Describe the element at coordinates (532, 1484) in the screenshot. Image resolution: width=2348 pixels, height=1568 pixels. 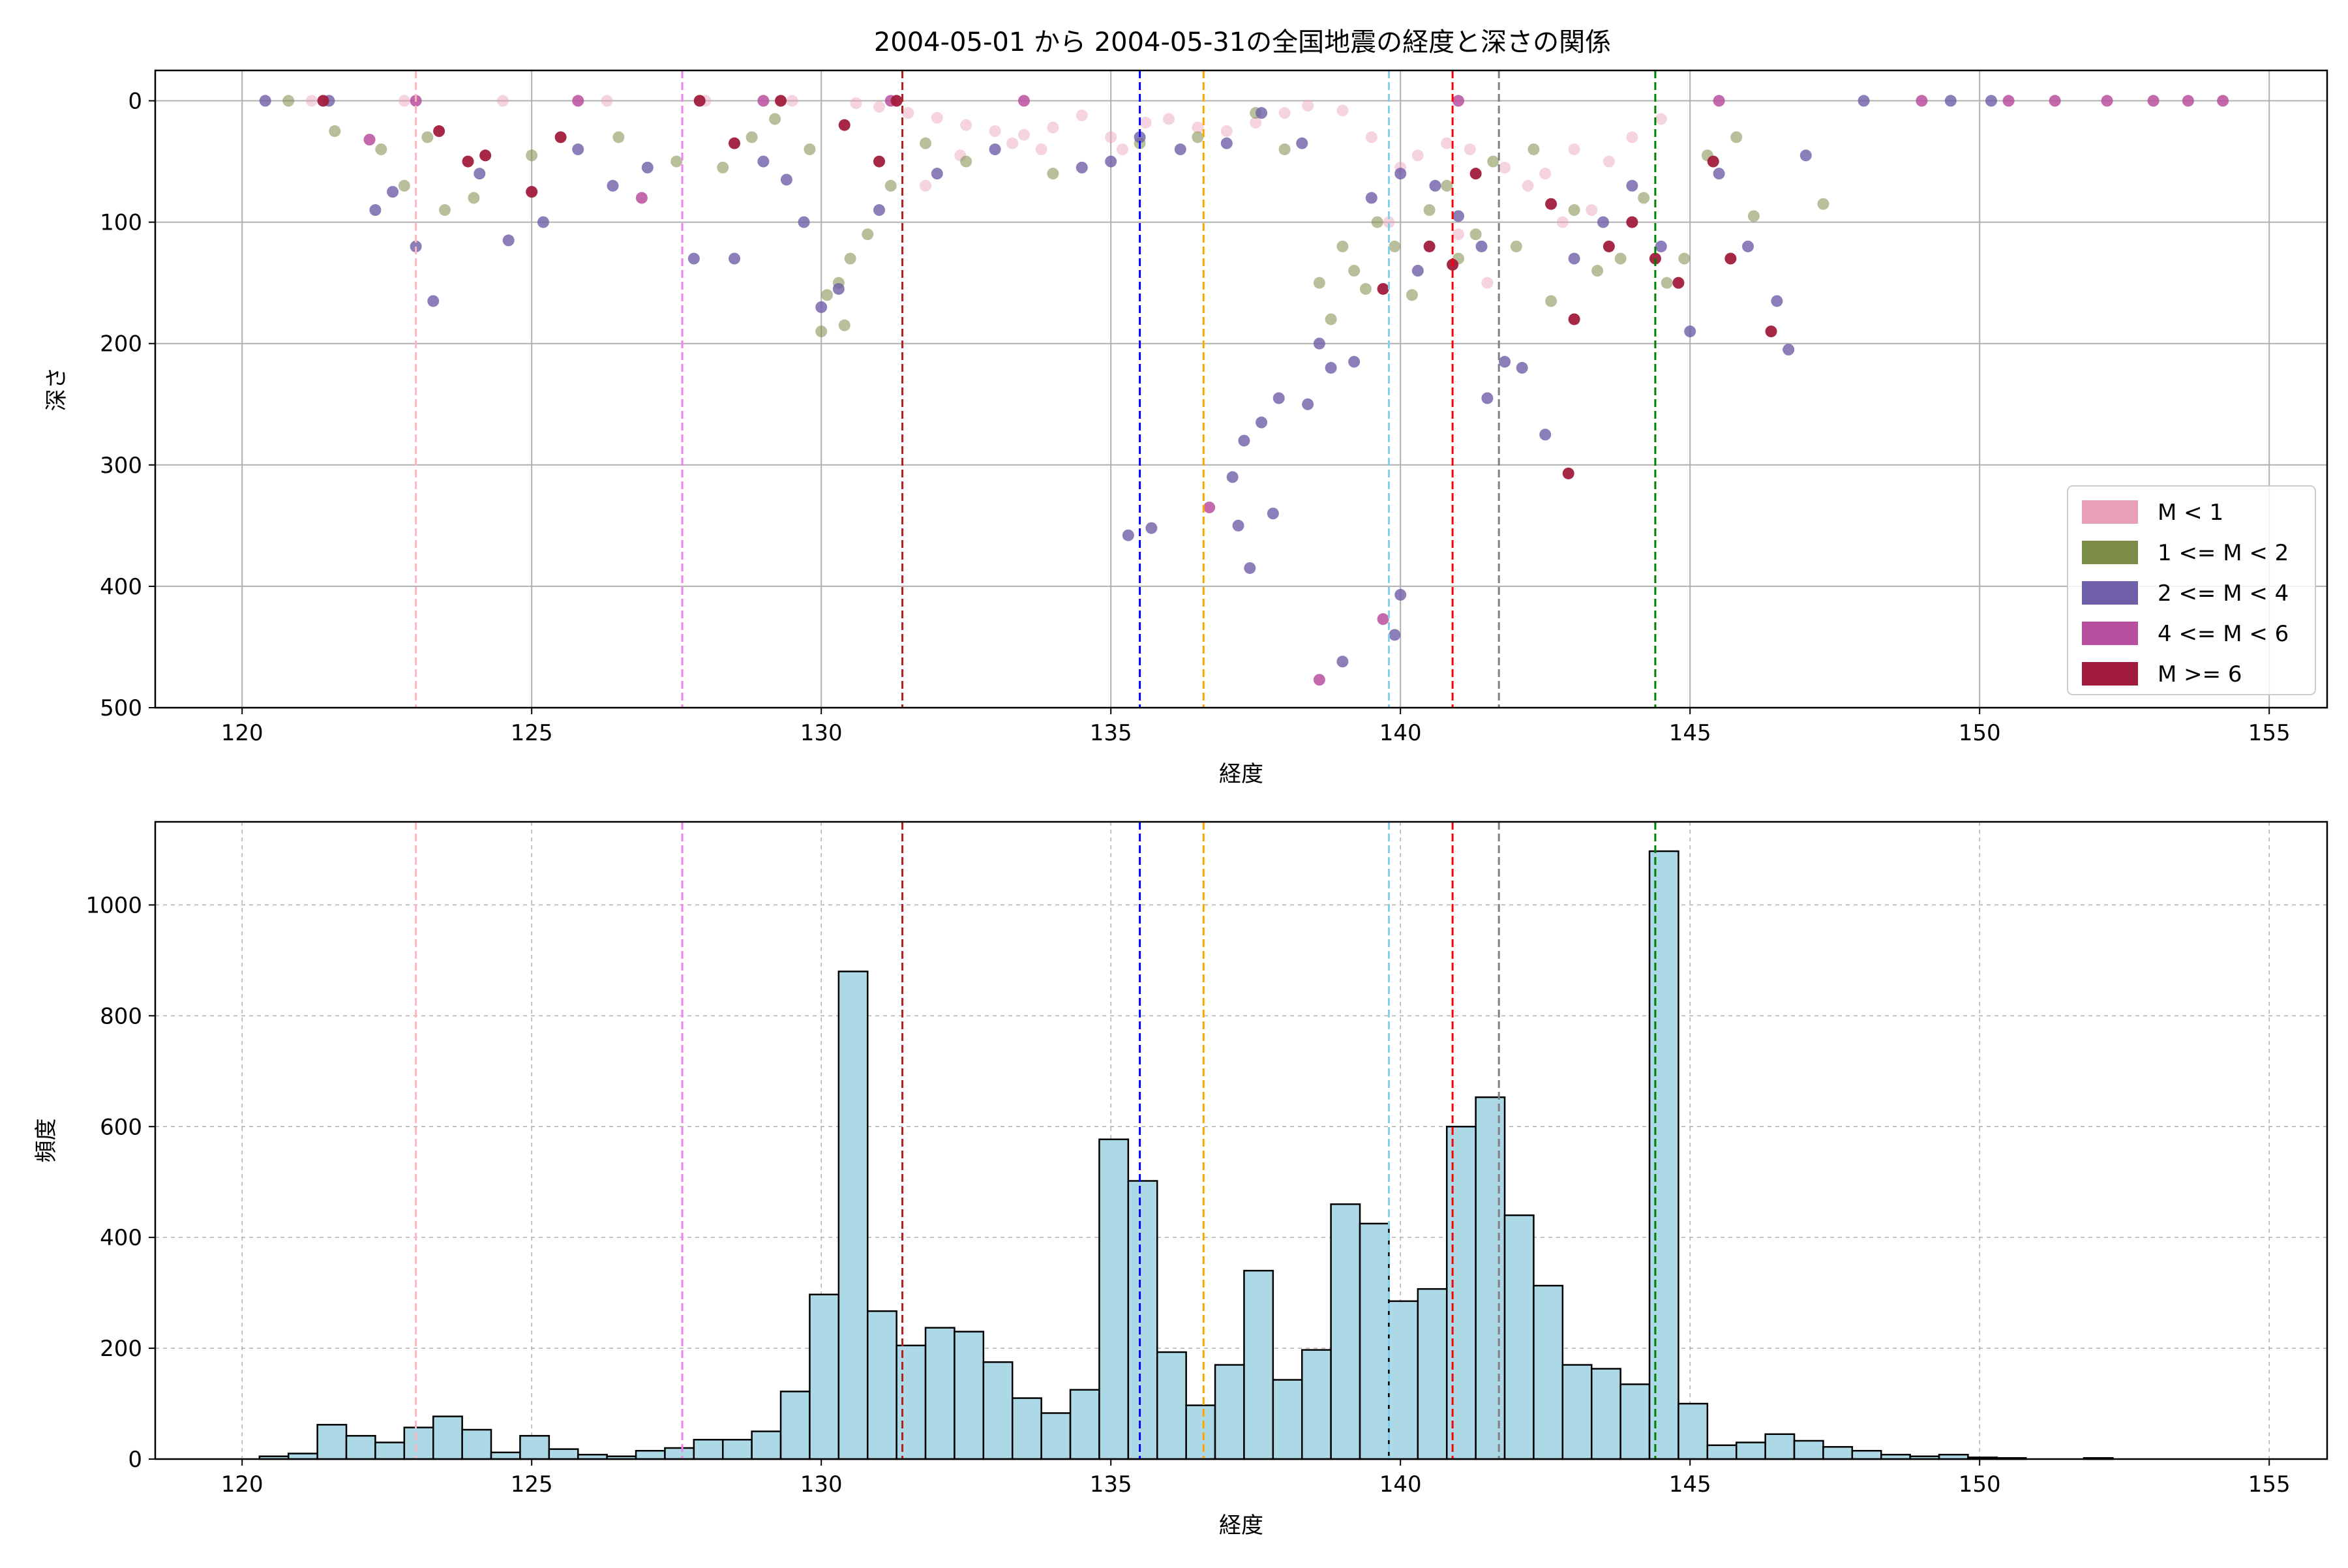
I see `x-tick-label: 125` at that location.